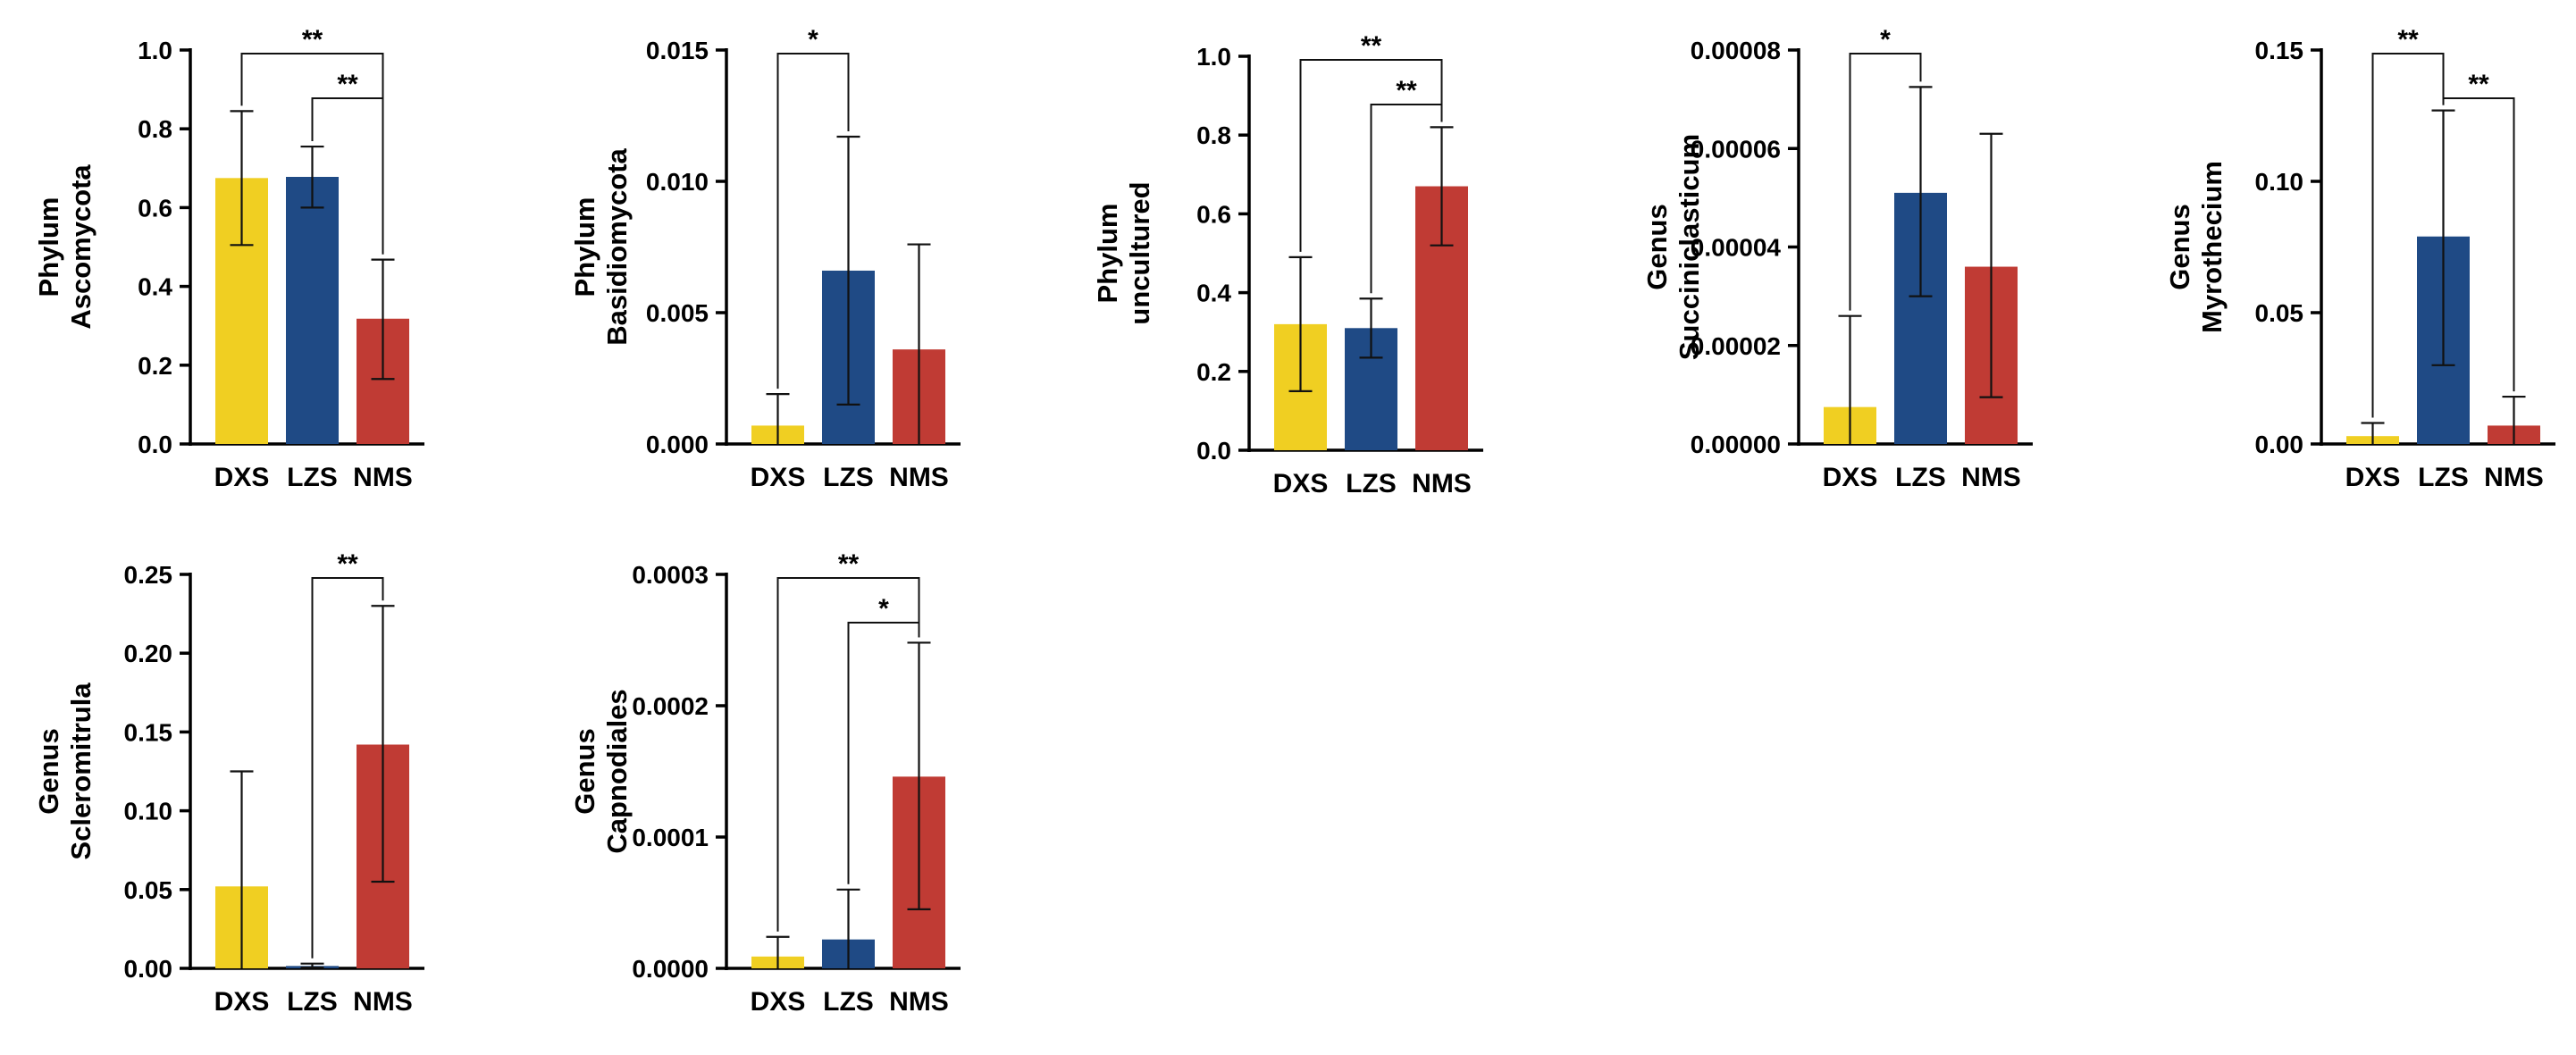 This screenshot has height=1055, width=2576. What do you see at coordinates (677, 182) in the screenshot?
I see `y-tick-label: 0.010` at bounding box center [677, 182].